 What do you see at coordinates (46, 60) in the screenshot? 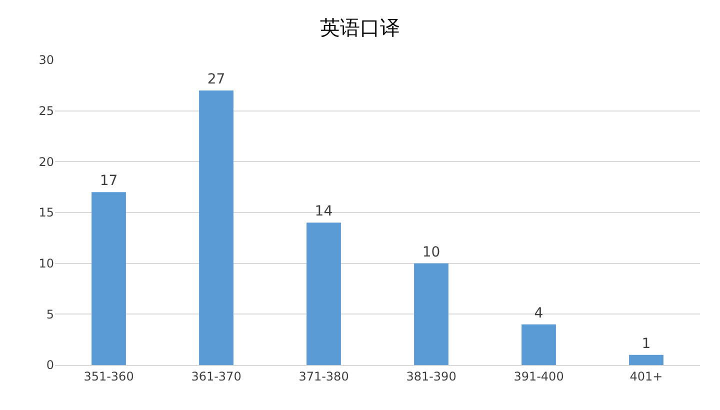
I see `y-tick-label: 30` at bounding box center [46, 60].